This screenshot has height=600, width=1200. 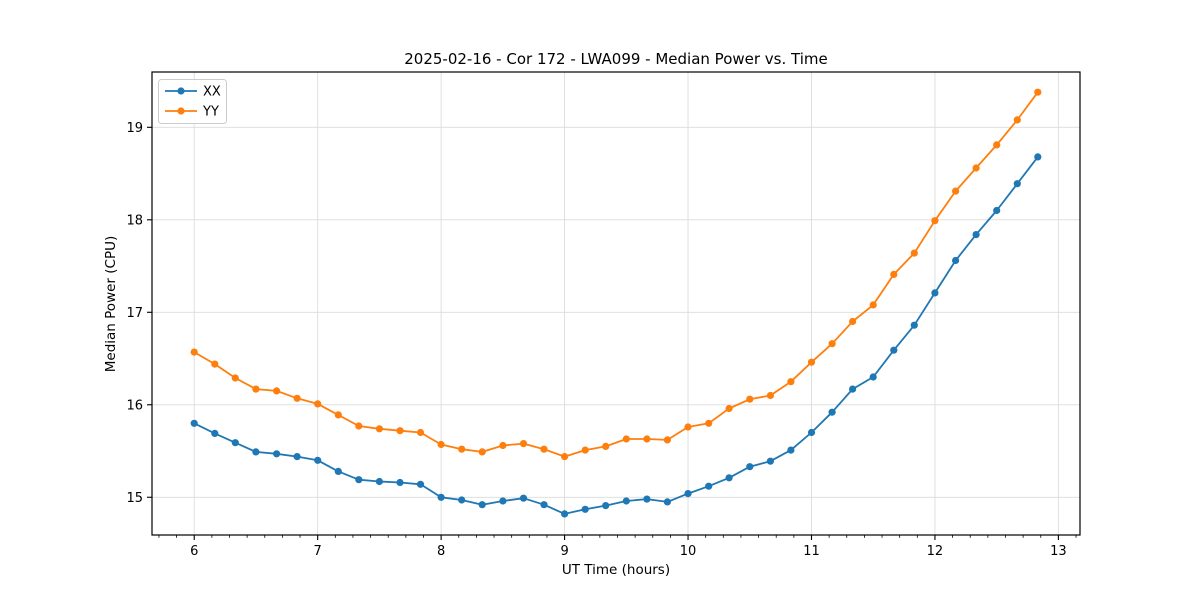 What do you see at coordinates (194, 551) in the screenshot?
I see `x-tick-label: 6` at bounding box center [194, 551].